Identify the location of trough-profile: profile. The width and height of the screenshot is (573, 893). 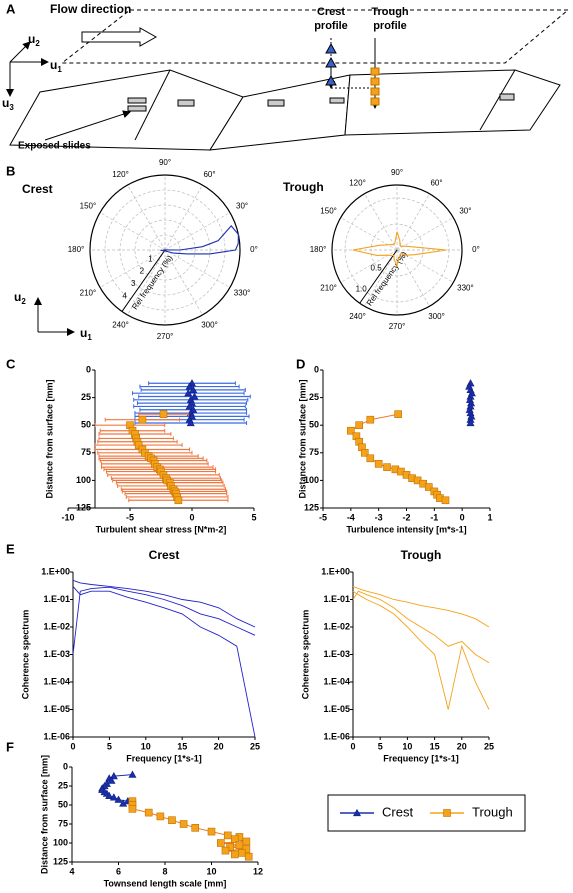
(390, 26).